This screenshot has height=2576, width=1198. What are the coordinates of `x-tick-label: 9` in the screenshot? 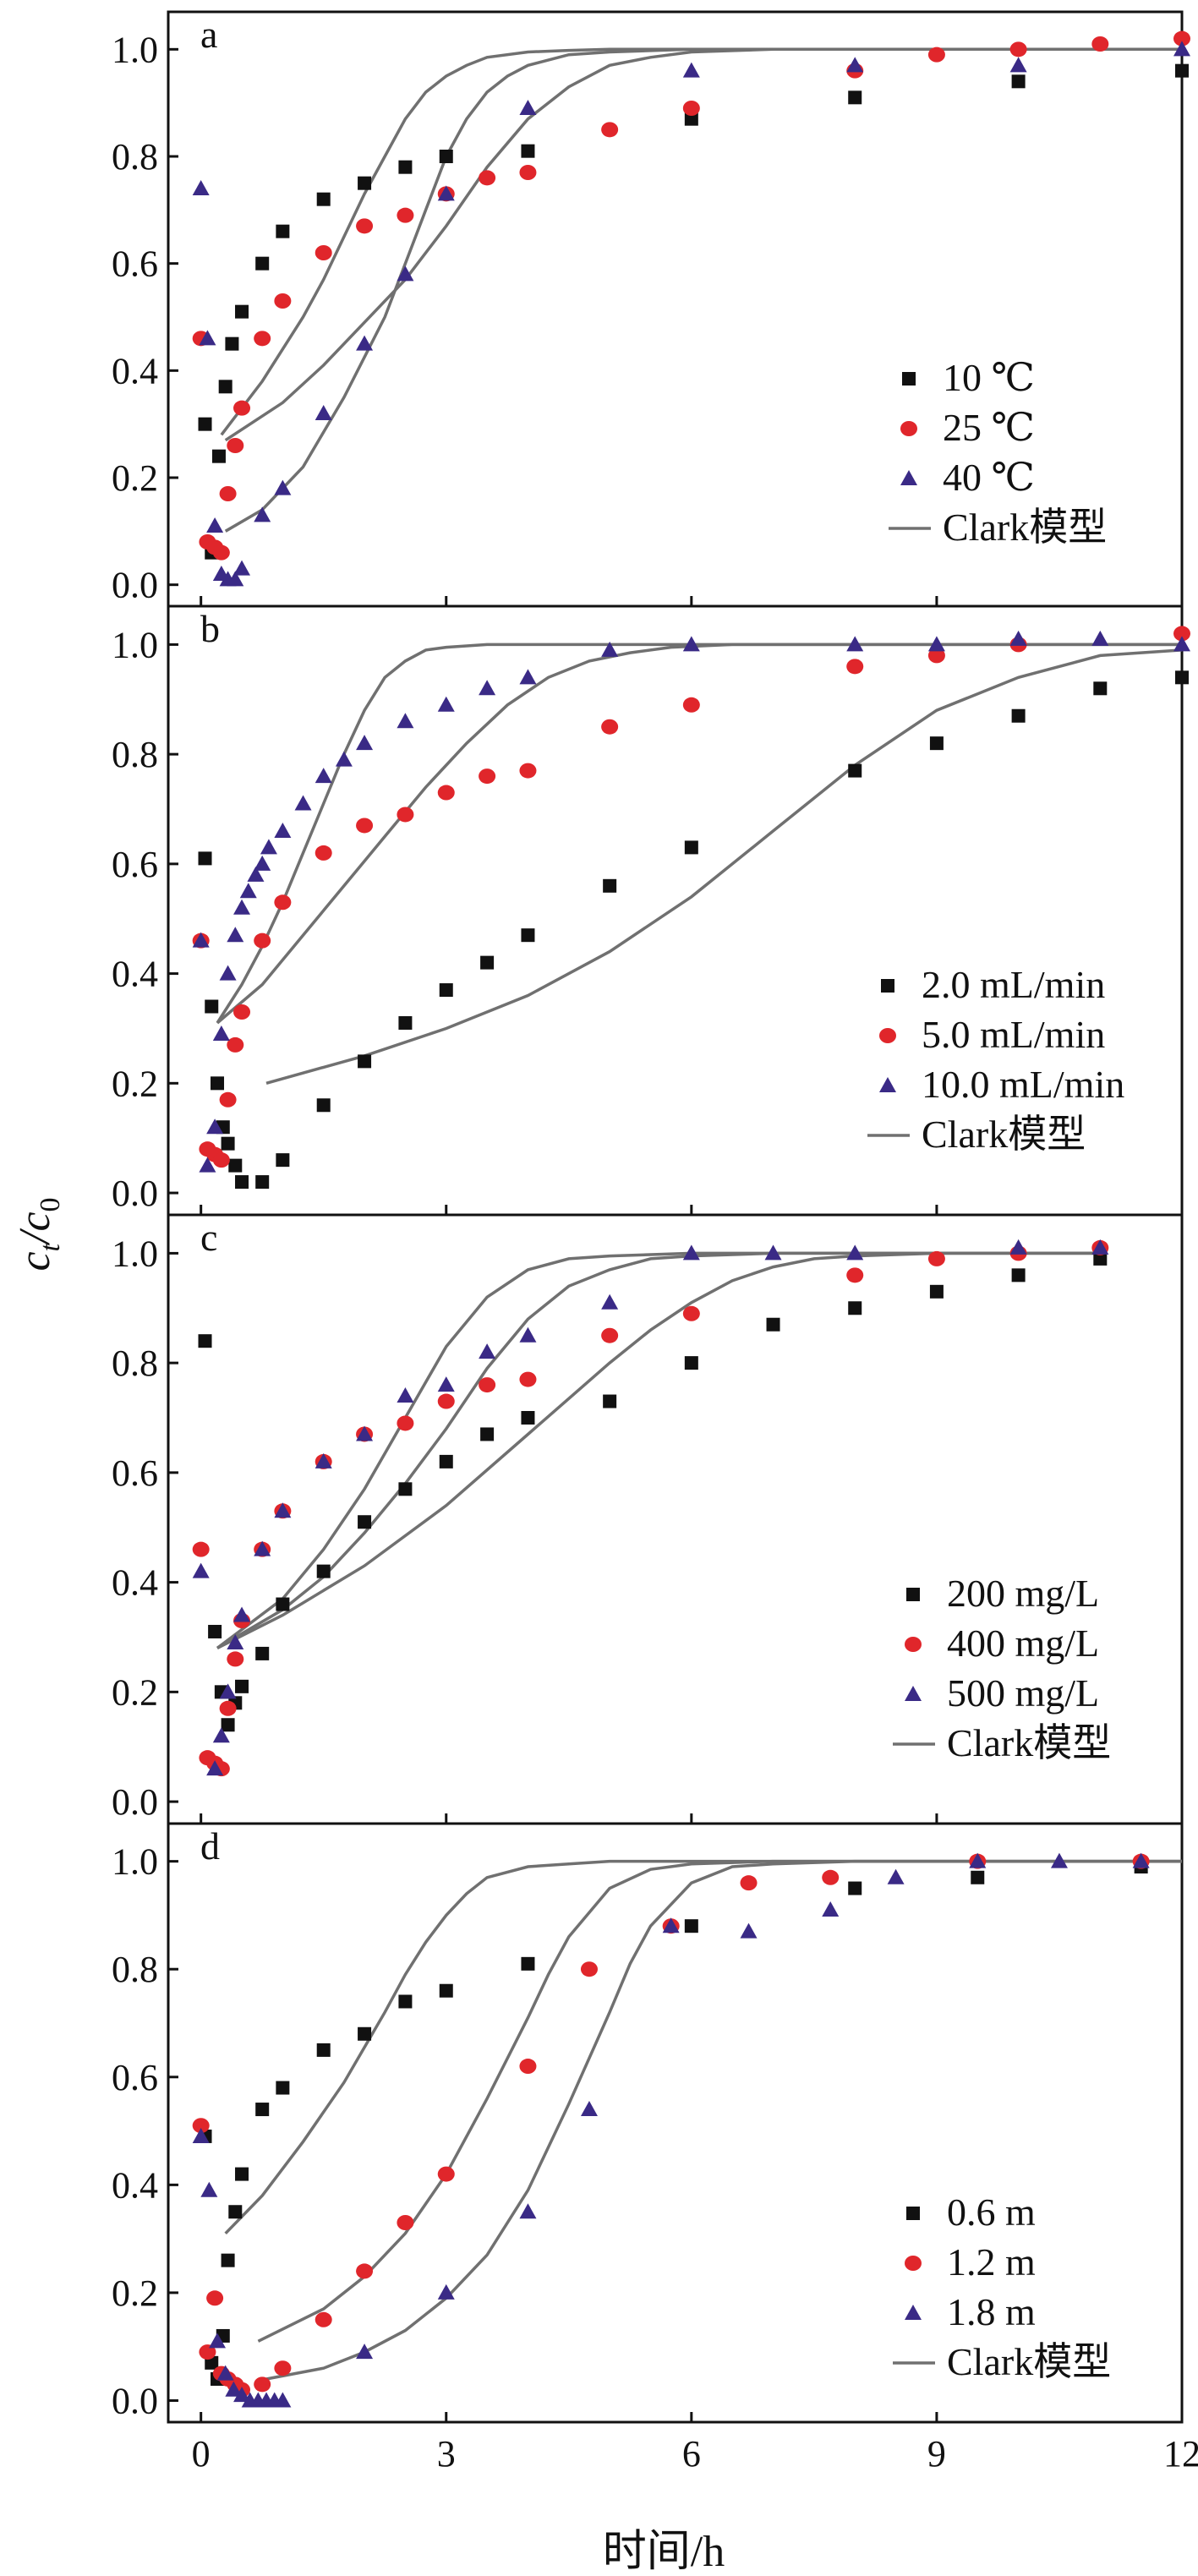 It's located at (937, 2454).